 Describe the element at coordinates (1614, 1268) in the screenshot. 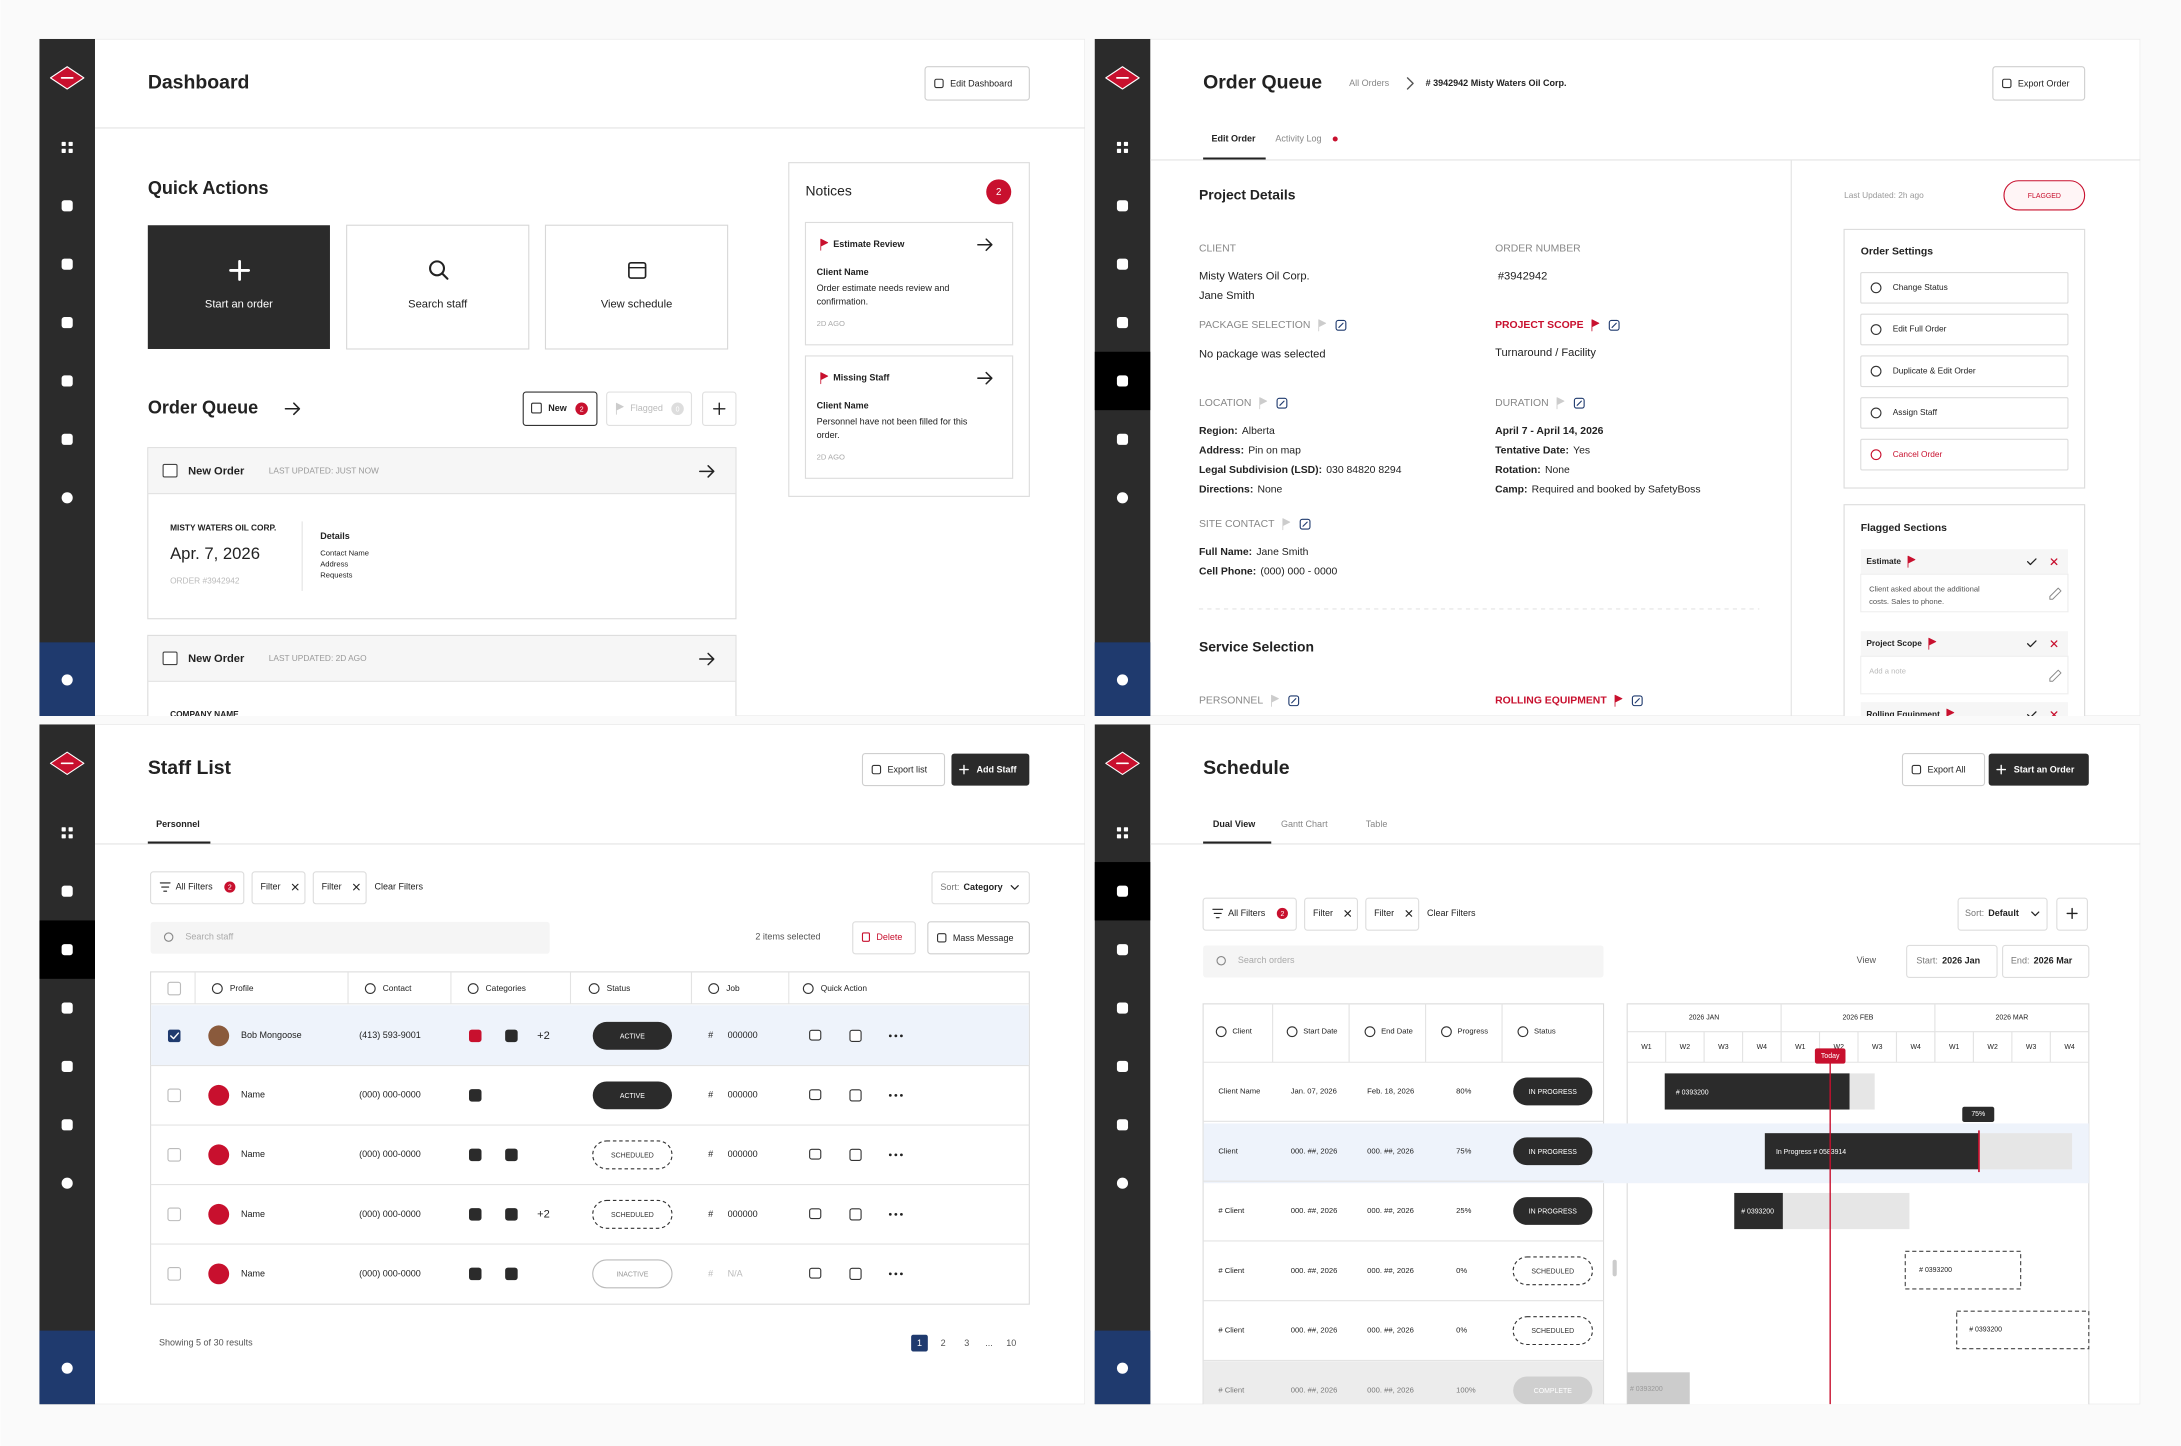

I see `resize-handle` at that location.